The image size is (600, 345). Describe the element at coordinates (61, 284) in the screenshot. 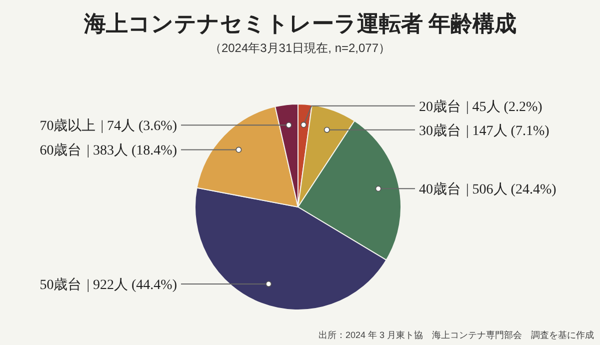

I see `slice-label: 50歳台` at that location.